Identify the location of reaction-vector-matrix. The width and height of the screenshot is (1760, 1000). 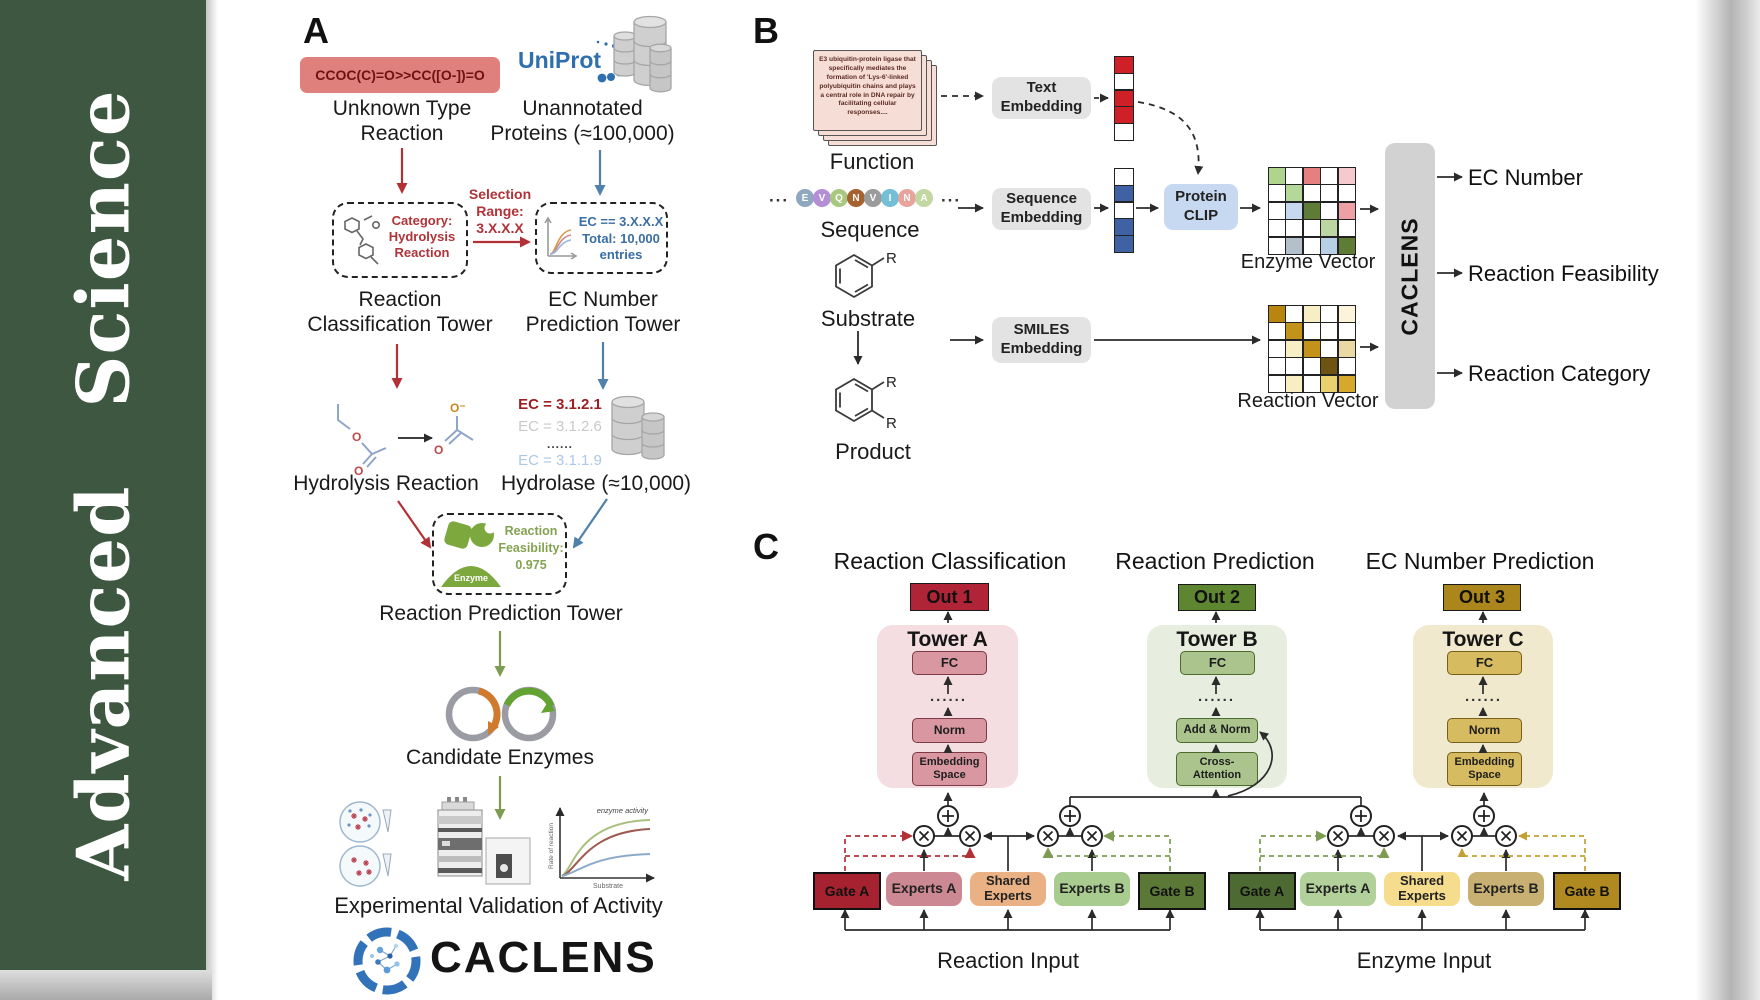
(1312, 349).